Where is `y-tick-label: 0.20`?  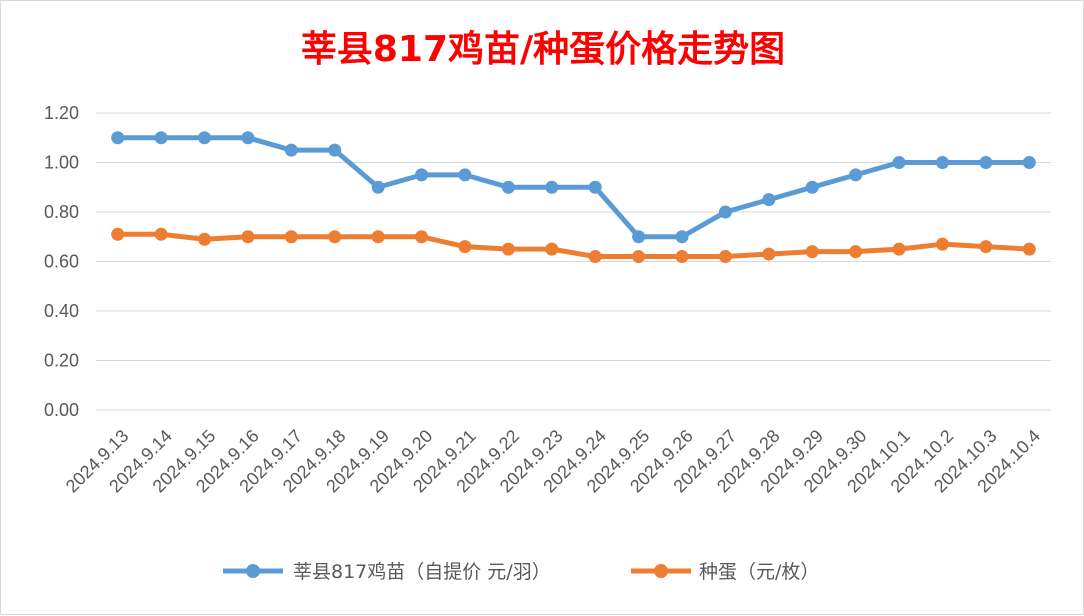
y-tick-label: 0.20 is located at coordinates (61, 361).